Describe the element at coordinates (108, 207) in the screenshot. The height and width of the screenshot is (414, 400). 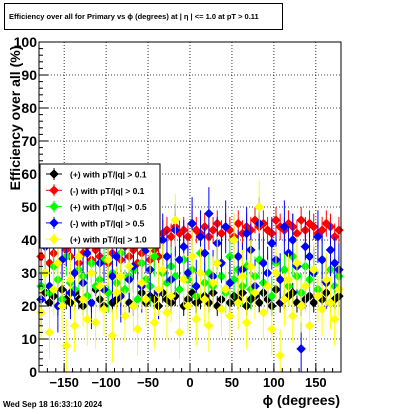
I see `legend-label: (+) with pT/|q| > 0.5` at that location.